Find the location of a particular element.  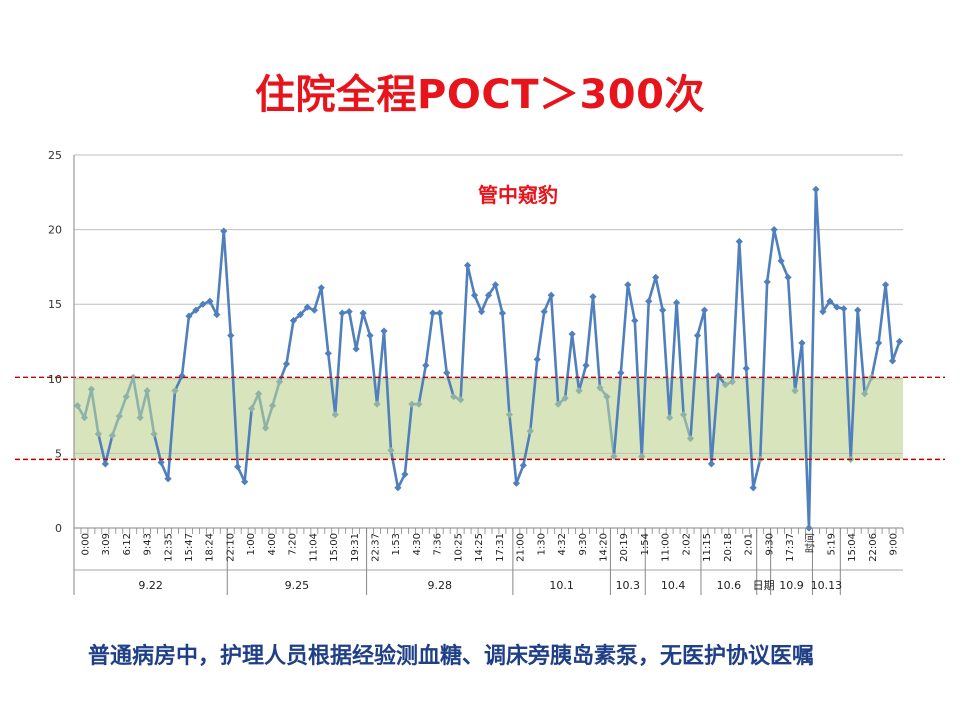

x-time-label: 7:36 is located at coordinates (438, 544).